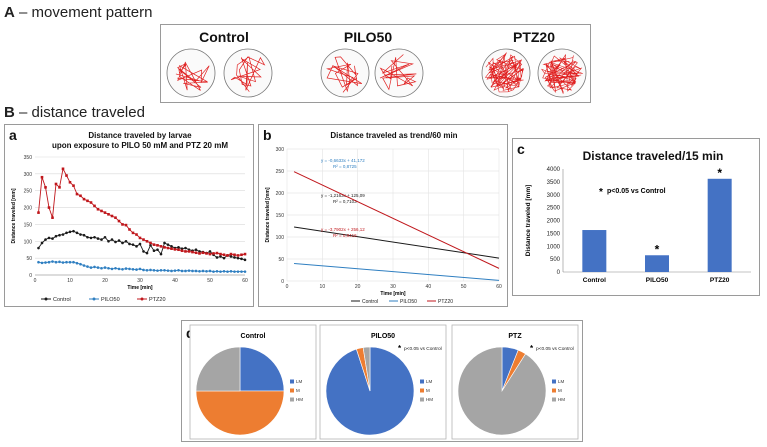 This screenshot has height=447, width=767. I want to click on bar-ptz20, so click(719, 225).